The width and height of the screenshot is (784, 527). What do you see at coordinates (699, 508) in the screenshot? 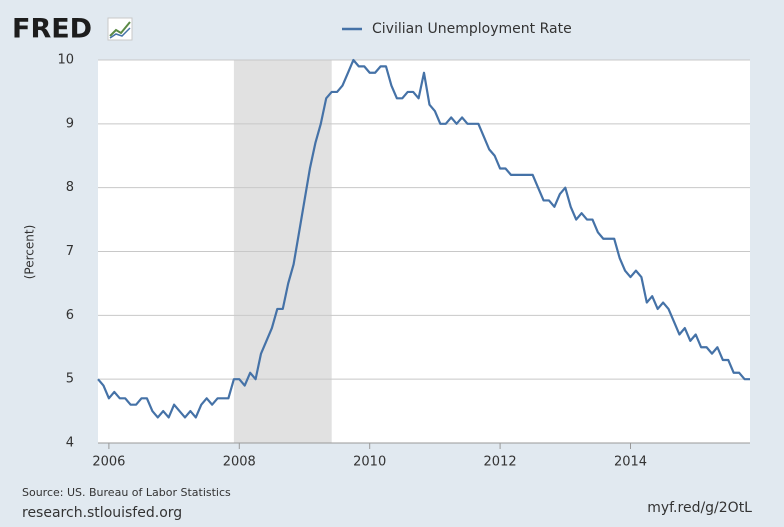
I see `short-url: myf.red/g/2OtL` at bounding box center [699, 508].